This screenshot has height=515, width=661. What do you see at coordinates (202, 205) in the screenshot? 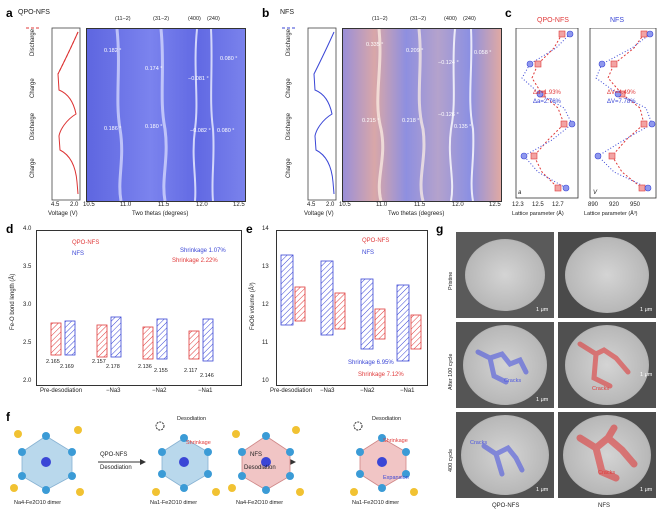
I see `panel-a-xtick-4: 12.0` at bounding box center [202, 205].